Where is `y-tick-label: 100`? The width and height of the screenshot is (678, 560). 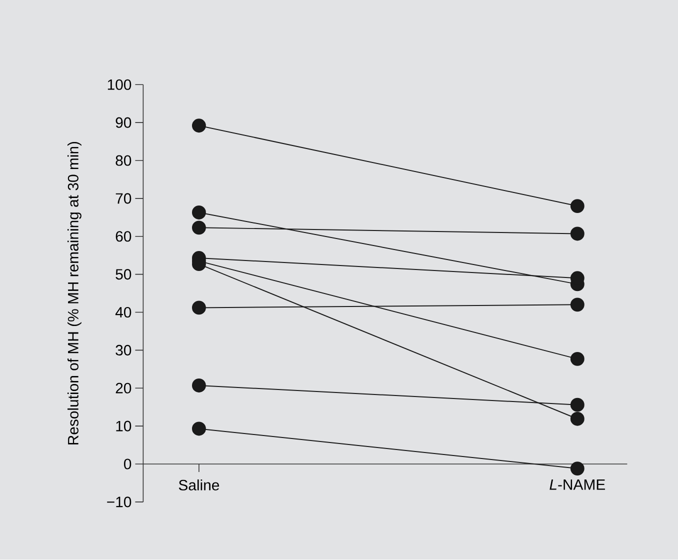 y-tick-label: 100 is located at coordinates (120, 85).